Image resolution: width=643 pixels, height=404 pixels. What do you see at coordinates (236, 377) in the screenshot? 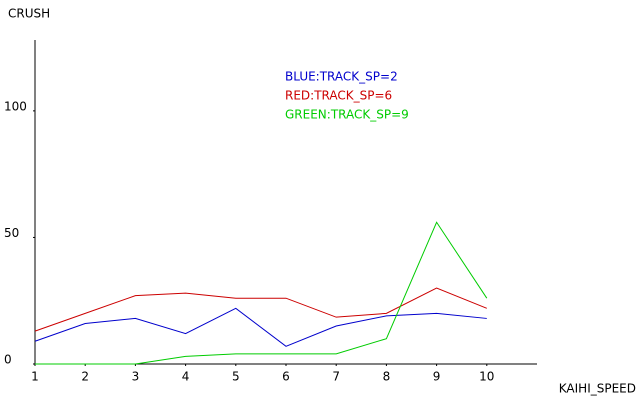
I see `x-tick-label: 5` at bounding box center [236, 377].